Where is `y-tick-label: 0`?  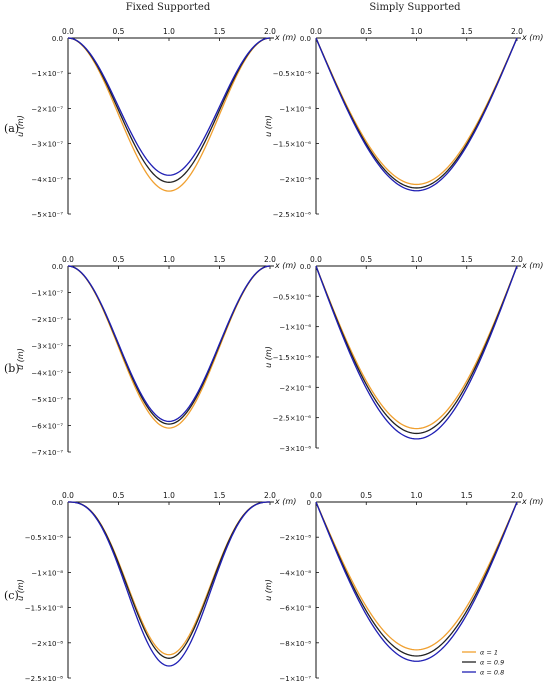
y-tick-label: 0 is located at coordinates (309, 503).